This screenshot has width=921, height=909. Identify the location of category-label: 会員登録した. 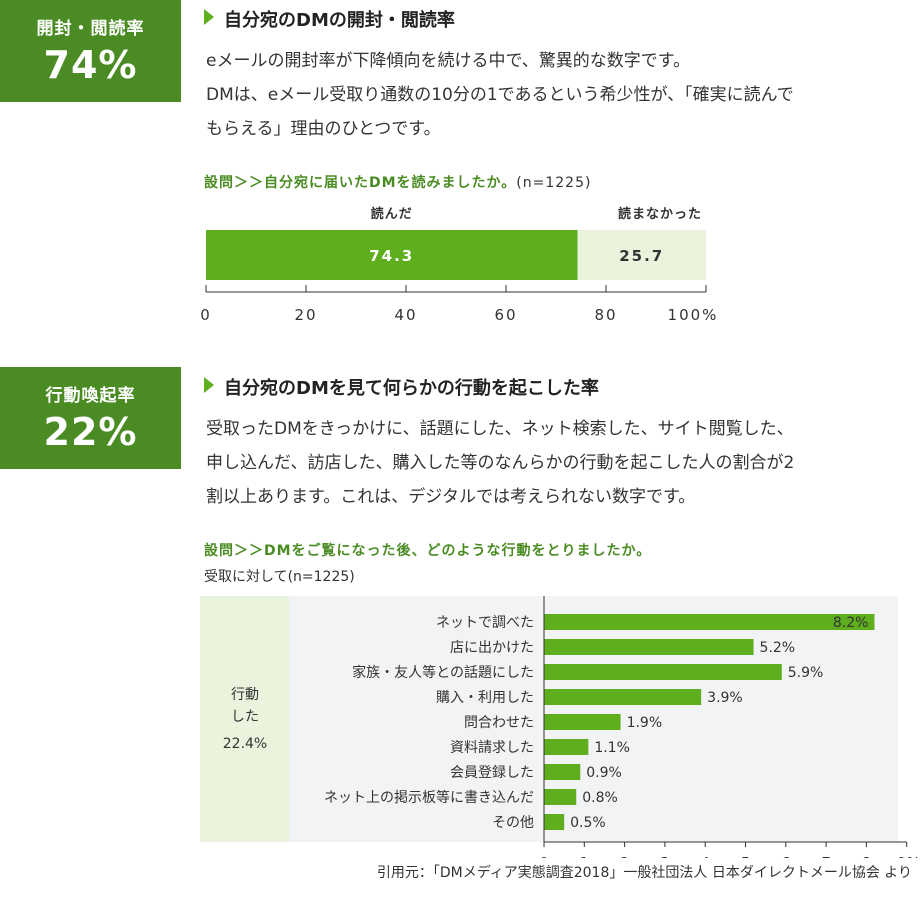
(492, 773).